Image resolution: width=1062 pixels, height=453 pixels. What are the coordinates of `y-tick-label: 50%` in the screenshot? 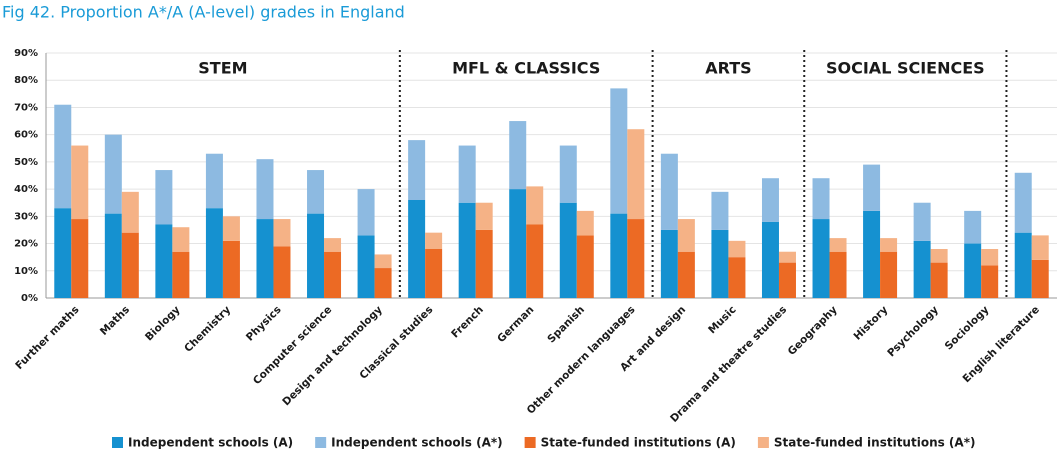 It's located at (26, 162).